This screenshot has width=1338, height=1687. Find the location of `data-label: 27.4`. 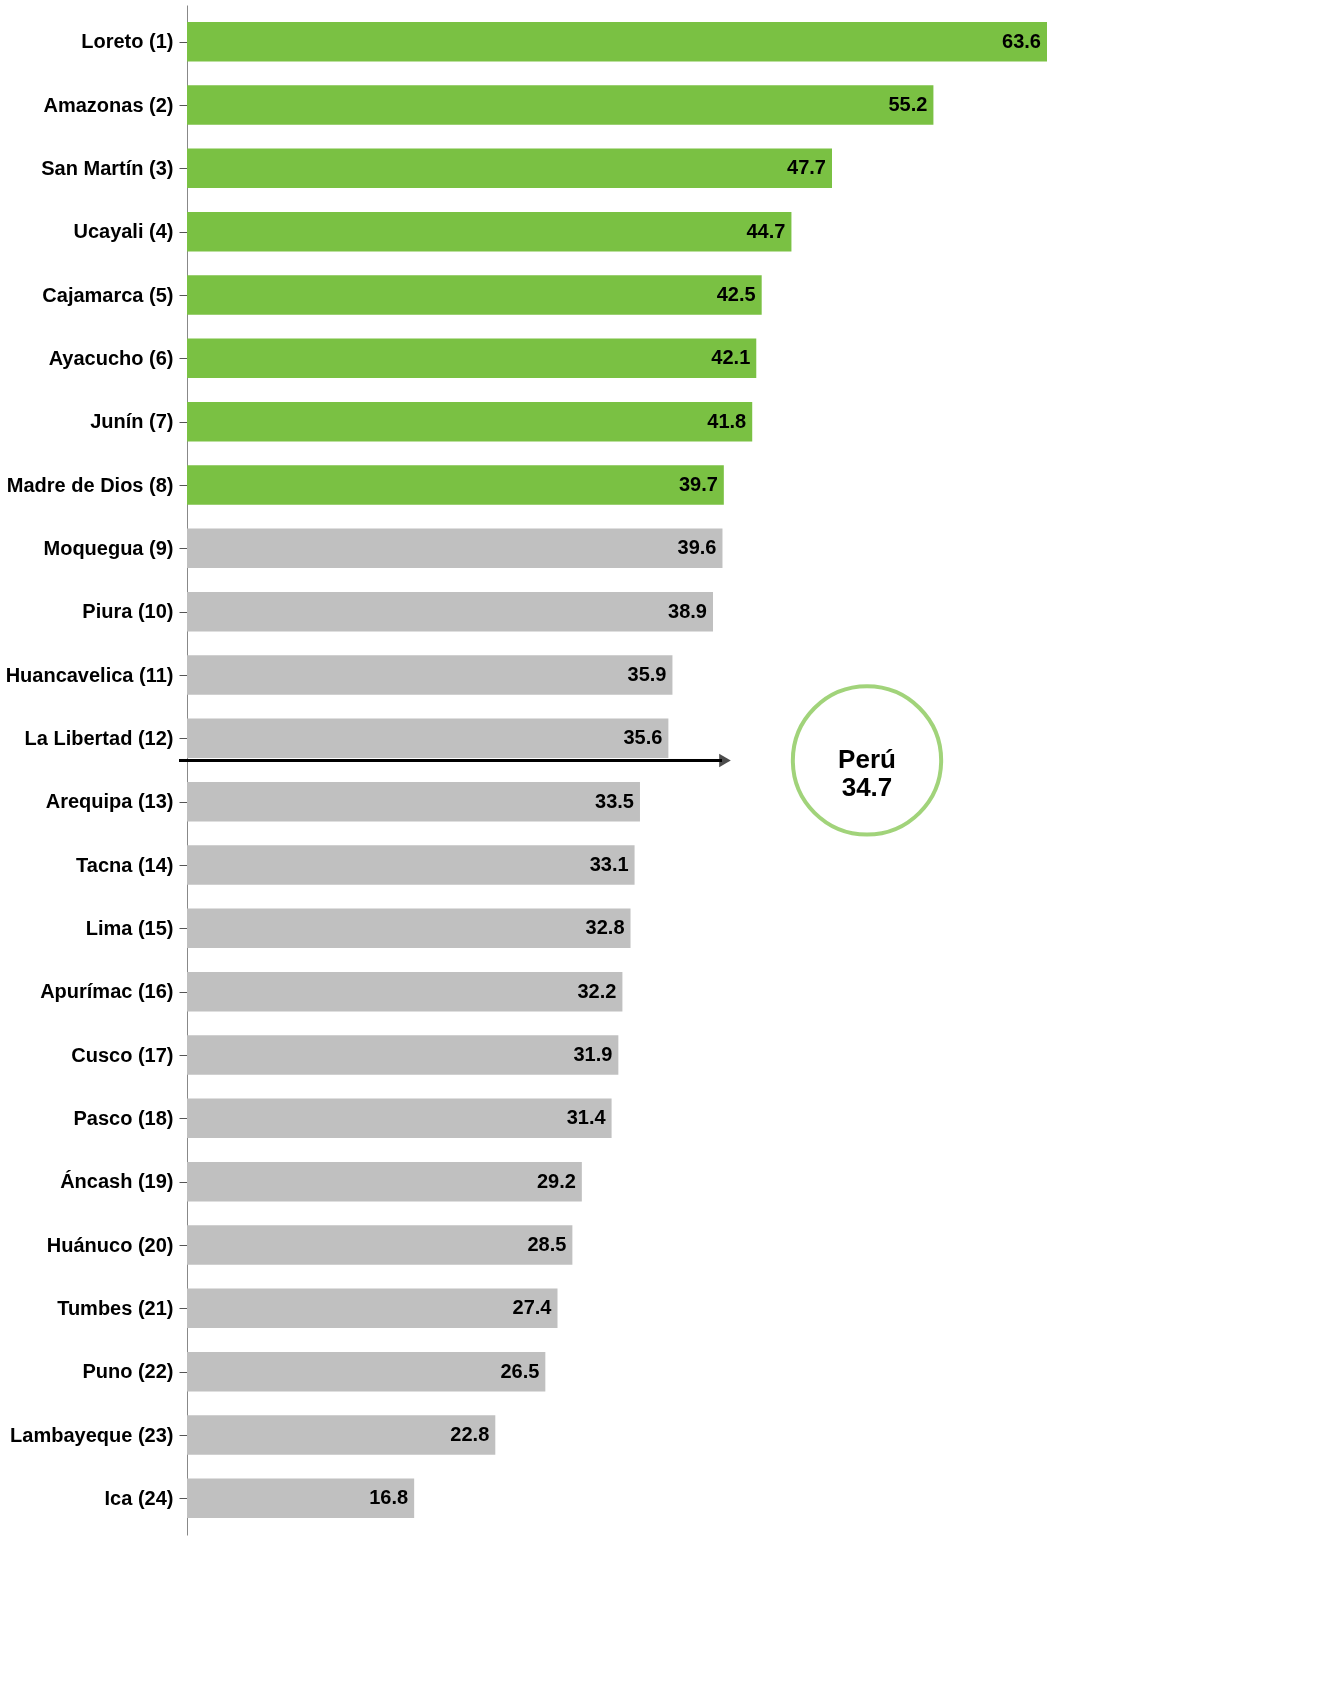

data-label: 27.4 is located at coordinates (532, 1307).